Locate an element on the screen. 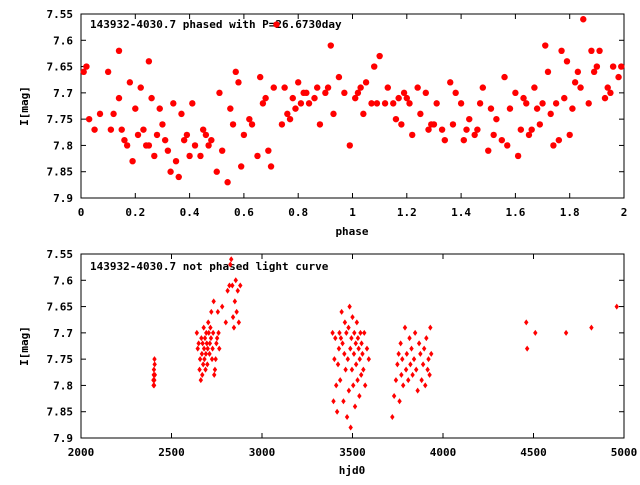  unphased-y-tick-label: 7.8 is located at coordinates (63, 385).